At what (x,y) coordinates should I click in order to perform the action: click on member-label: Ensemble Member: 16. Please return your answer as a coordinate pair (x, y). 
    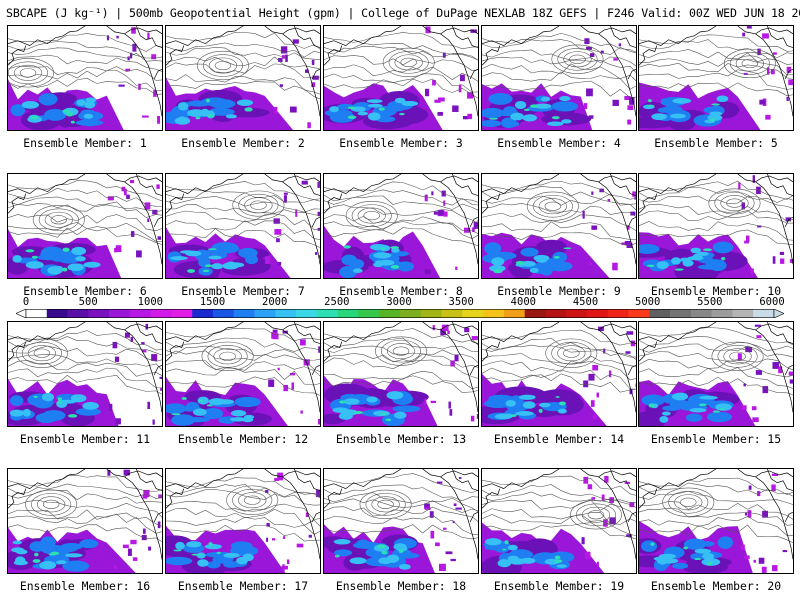
    Looking at the image, I should click on (85, 586).